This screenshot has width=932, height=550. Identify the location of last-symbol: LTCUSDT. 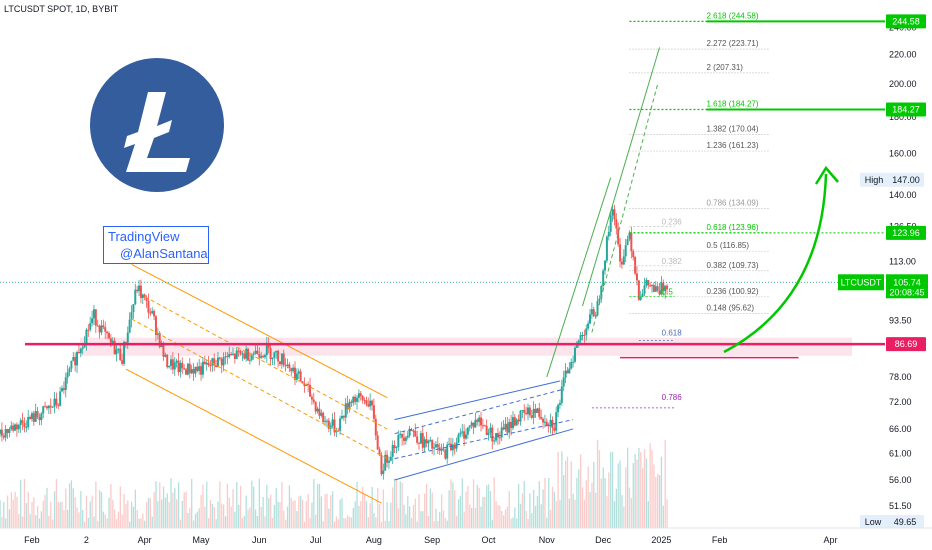
(861, 282).